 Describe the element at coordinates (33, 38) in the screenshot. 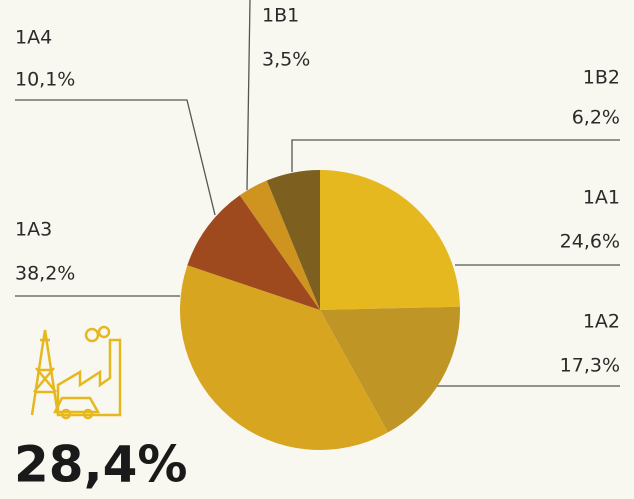

I see `slice-name: 1A4` at that location.